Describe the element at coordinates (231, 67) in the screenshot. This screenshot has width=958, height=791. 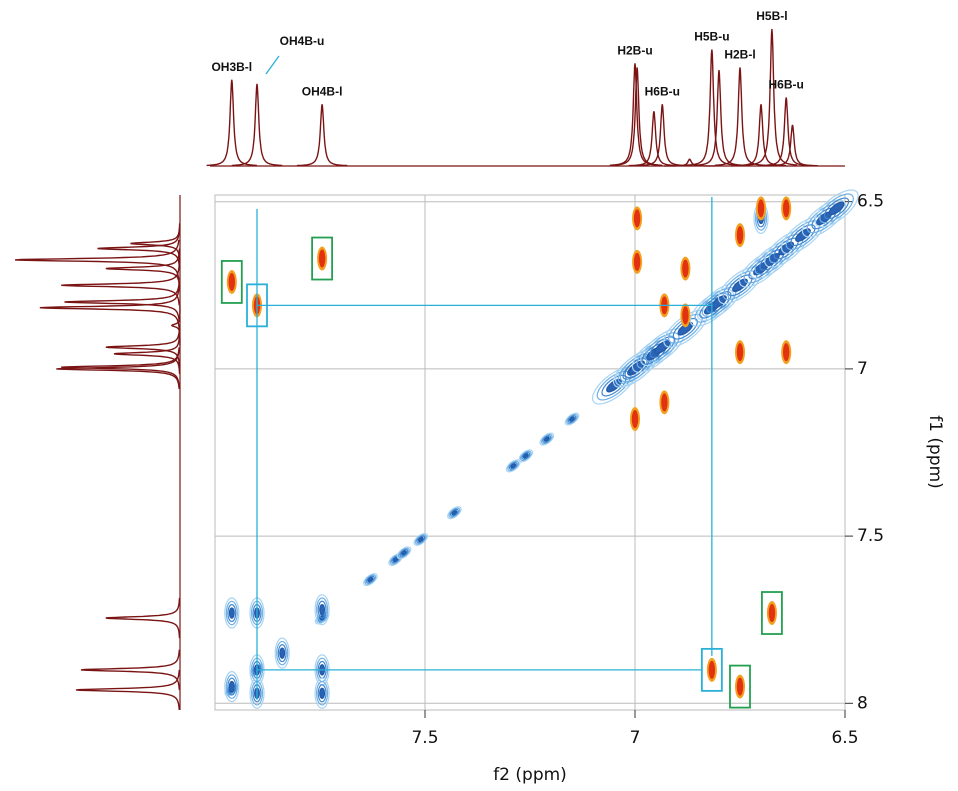
I see `peak-label: OH3B-l` at that location.